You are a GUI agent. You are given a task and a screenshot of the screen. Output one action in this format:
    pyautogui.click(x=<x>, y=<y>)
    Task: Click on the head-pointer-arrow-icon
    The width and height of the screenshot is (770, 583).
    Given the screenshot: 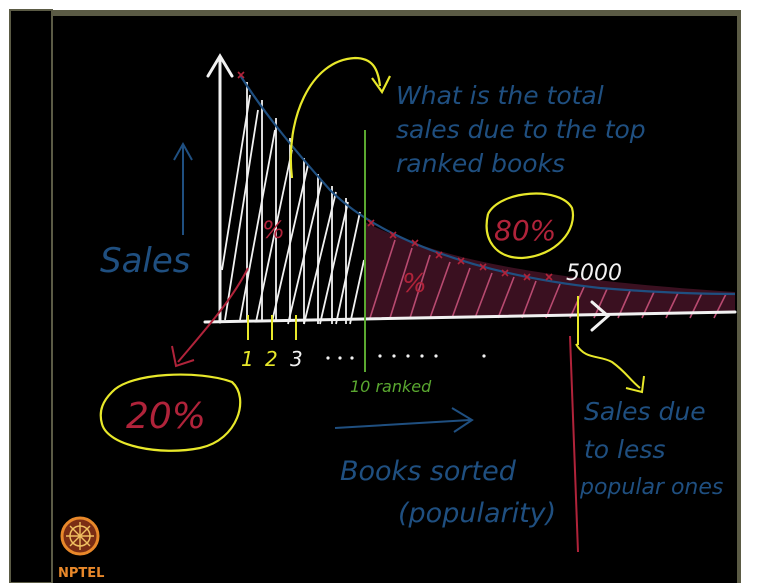 What is the action you would take?
    pyautogui.click(x=210, y=317)
    